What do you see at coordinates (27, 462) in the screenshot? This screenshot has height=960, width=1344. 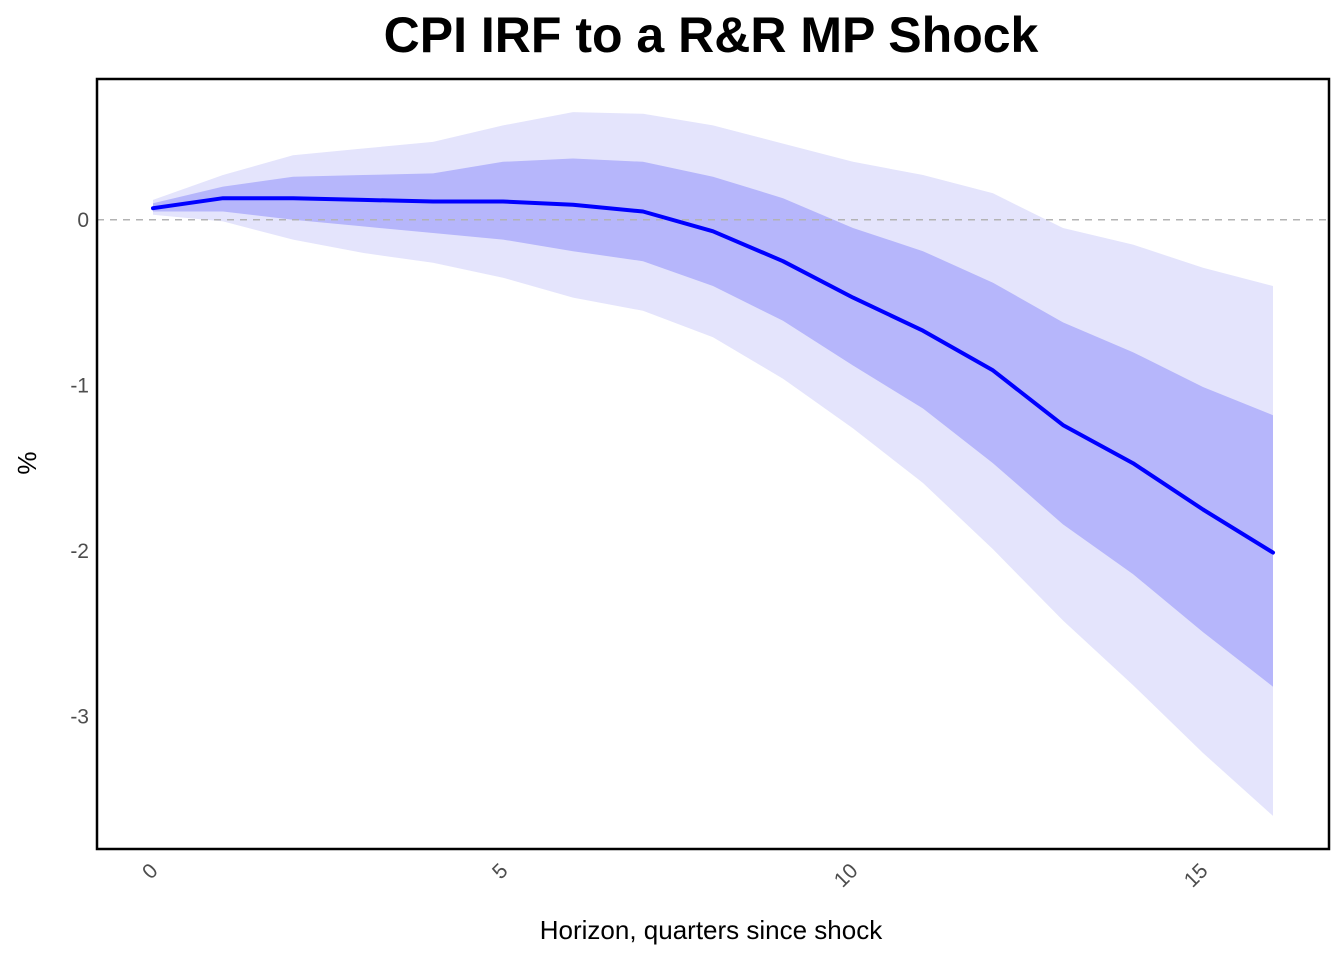 I see `y-axis-title: %` at bounding box center [27, 462].